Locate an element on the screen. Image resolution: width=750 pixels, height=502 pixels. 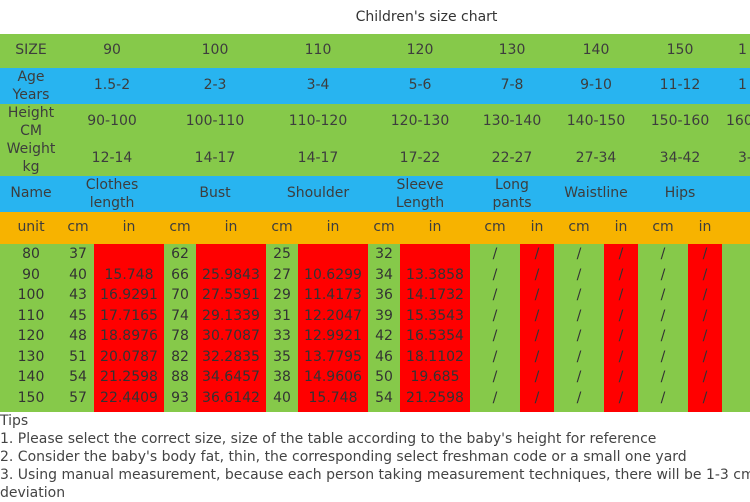
table-cell-size: 140 is located at coordinates (31, 377).